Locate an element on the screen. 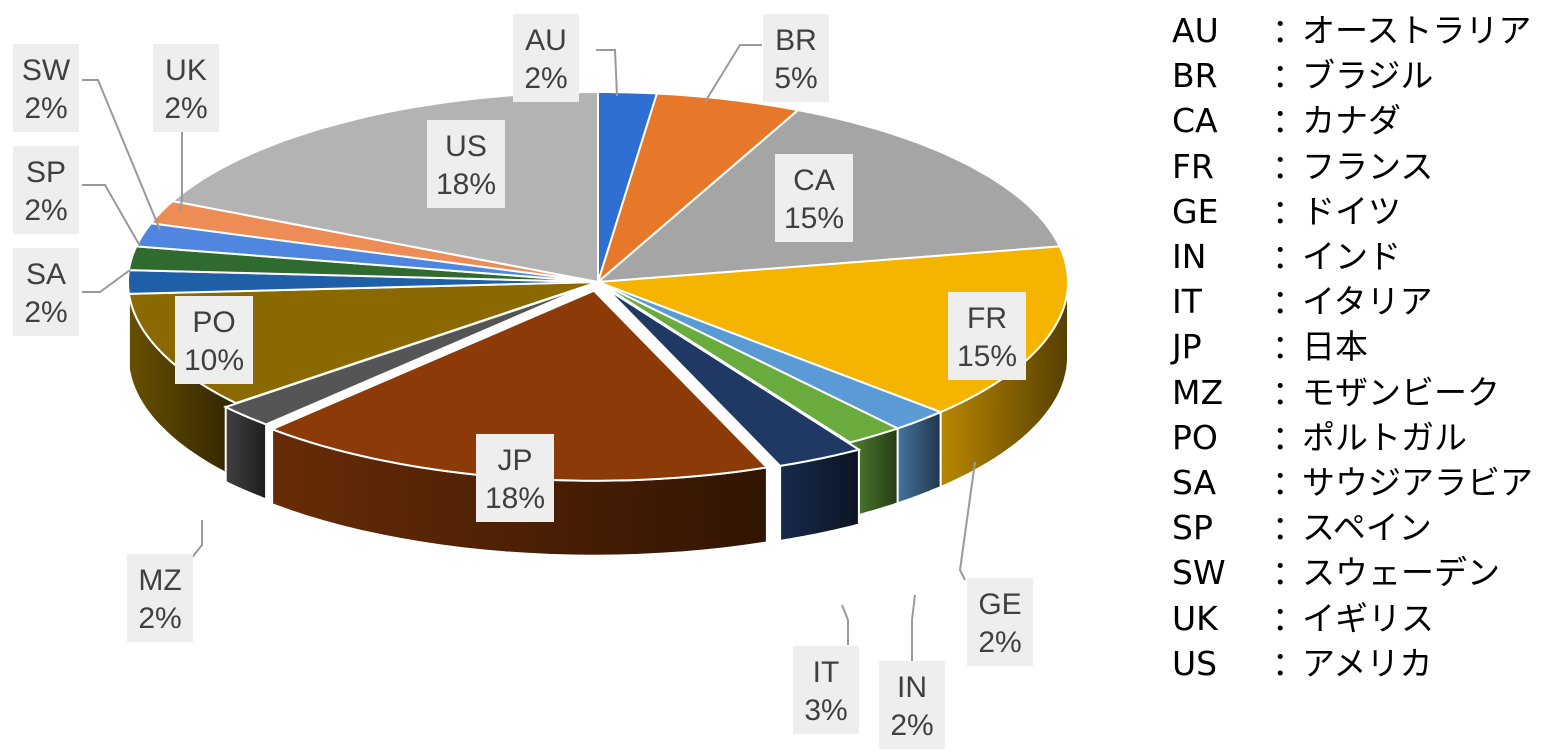 This screenshot has height=754, width=1562. data-label-code: PO is located at coordinates (213, 322).